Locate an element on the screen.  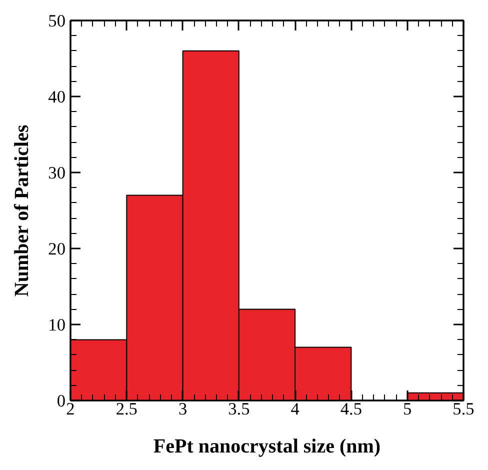
x-tick-label: 2.5 is located at coordinates (127, 409).